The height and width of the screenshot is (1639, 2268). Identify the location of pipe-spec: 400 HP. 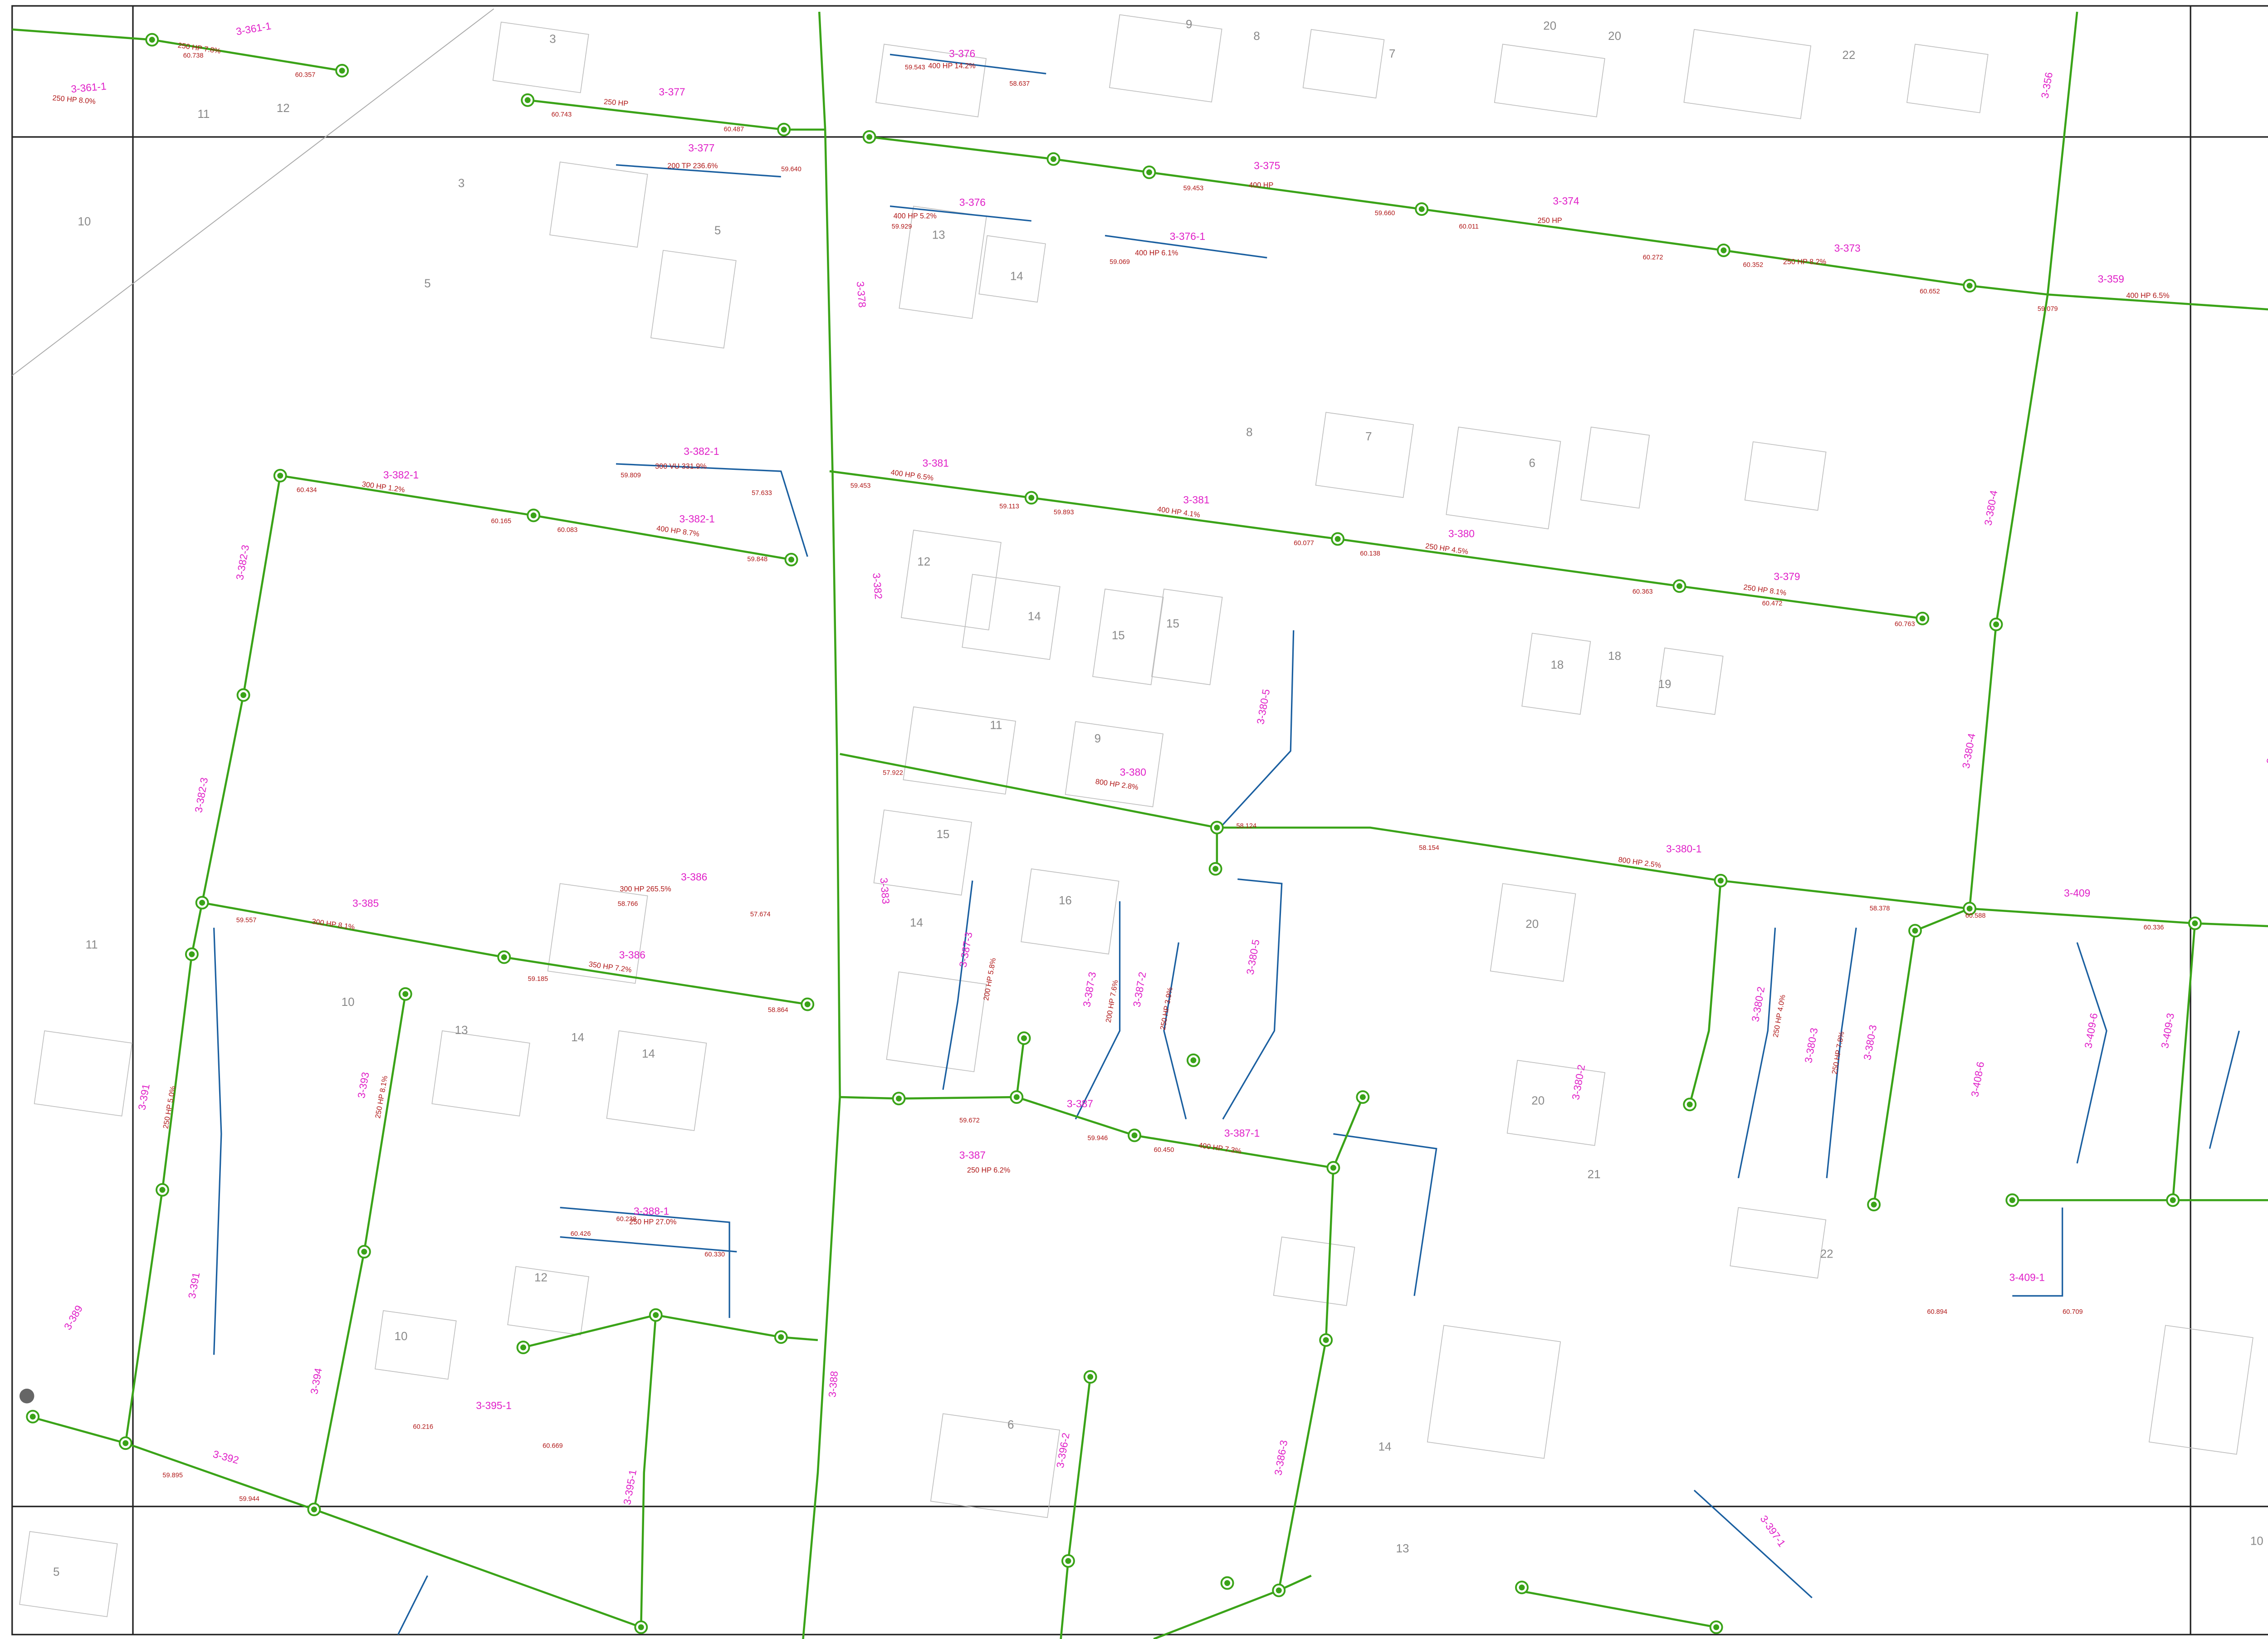
(1261, 185).